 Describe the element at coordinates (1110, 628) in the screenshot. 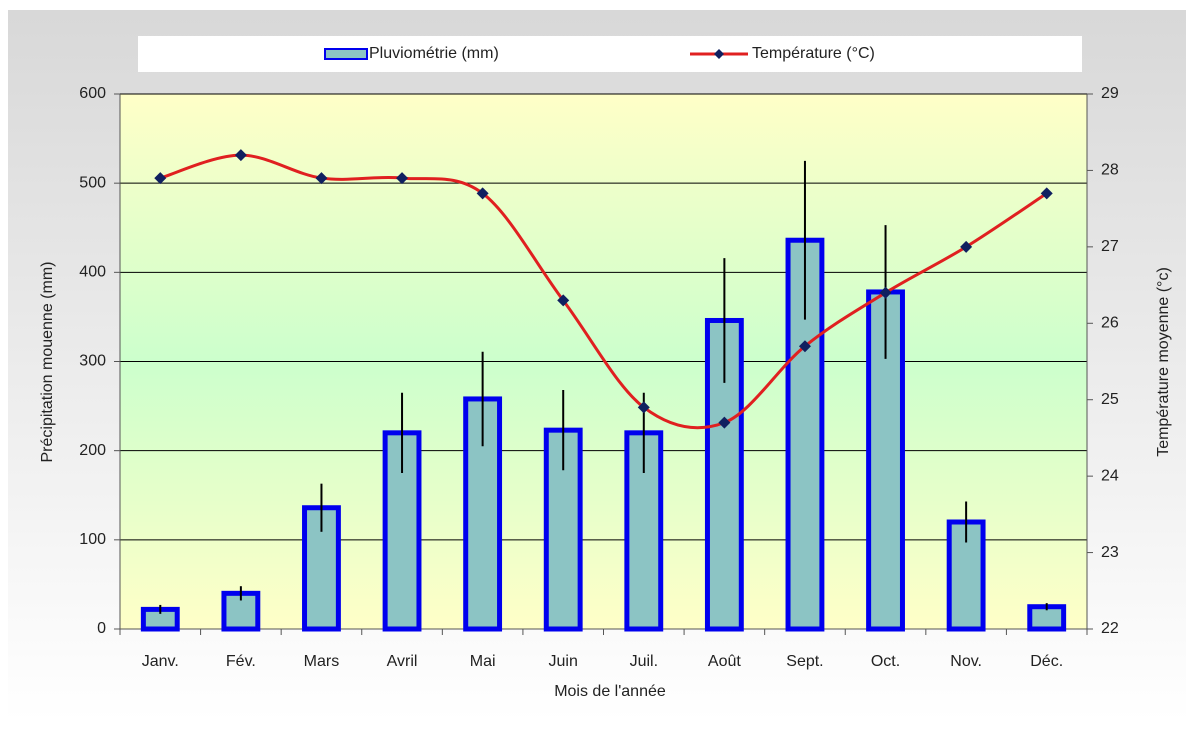

I see `y2-tick-label: 22` at that location.